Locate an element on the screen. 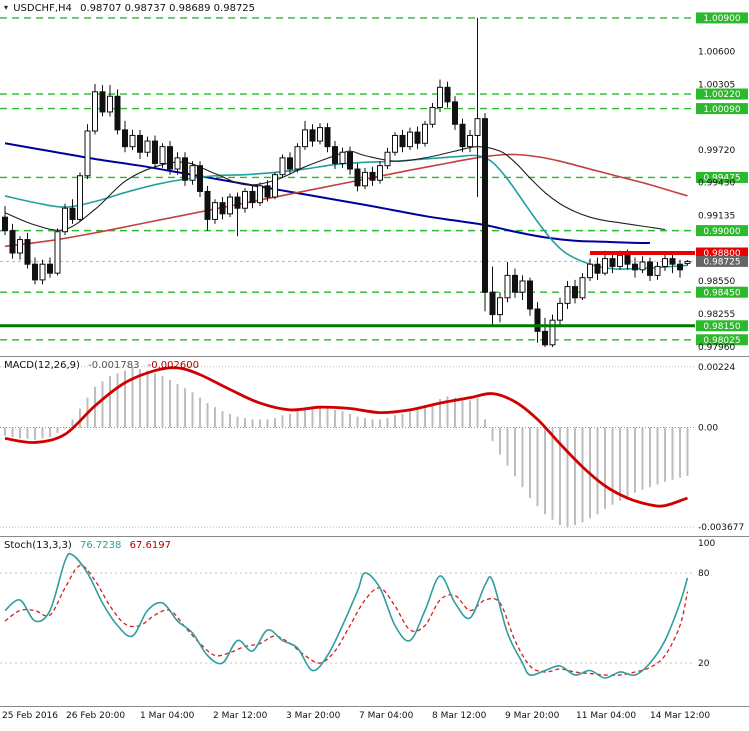  ma-teal is located at coordinates (346, 212).